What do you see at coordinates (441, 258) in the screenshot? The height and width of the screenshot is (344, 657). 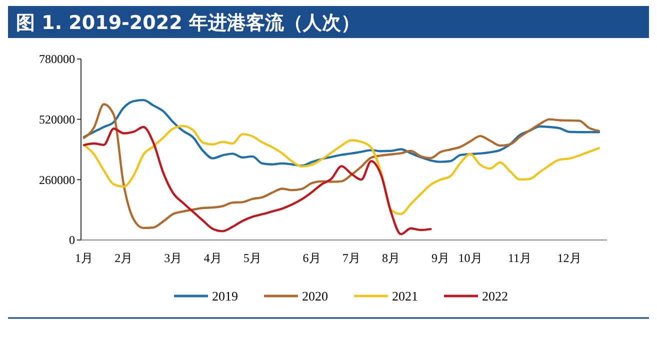 I see `x-tick-label: 9月` at bounding box center [441, 258].